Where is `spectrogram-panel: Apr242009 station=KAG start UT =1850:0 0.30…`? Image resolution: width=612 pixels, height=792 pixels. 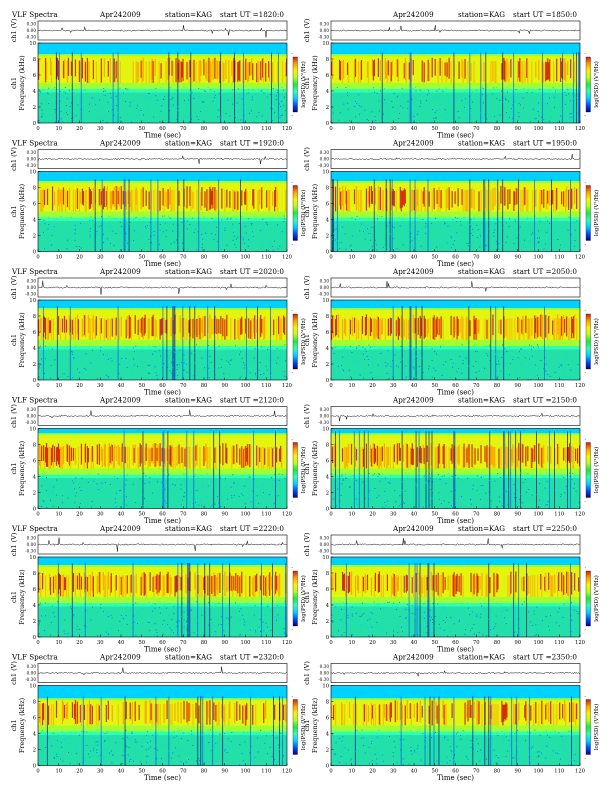
spectrogram-panel: Apr242009 station=KAG start UT =1850:0 0.30… is located at coordinates (451, 75).